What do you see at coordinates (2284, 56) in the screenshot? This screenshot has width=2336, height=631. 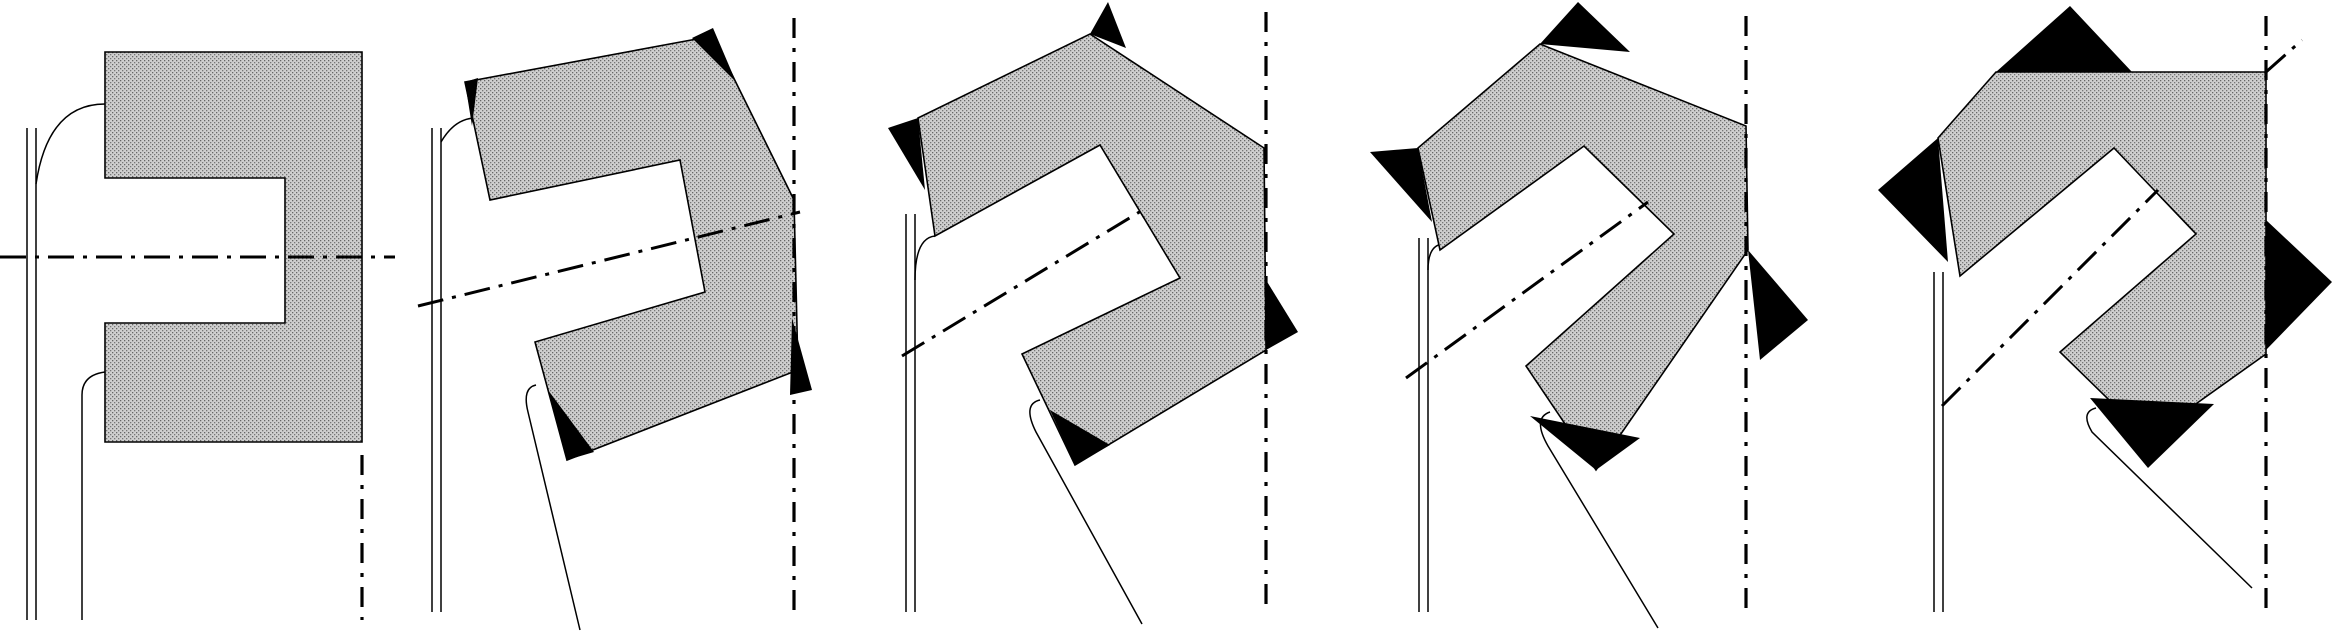 I see `center-axis-extension` at bounding box center [2284, 56].